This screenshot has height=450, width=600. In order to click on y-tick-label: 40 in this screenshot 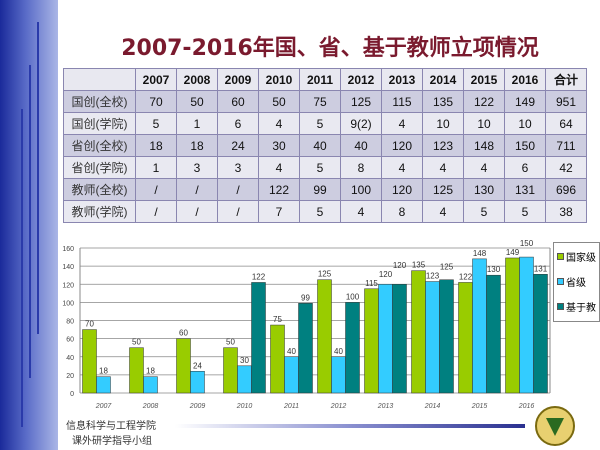, I will do `click(70, 358)`.